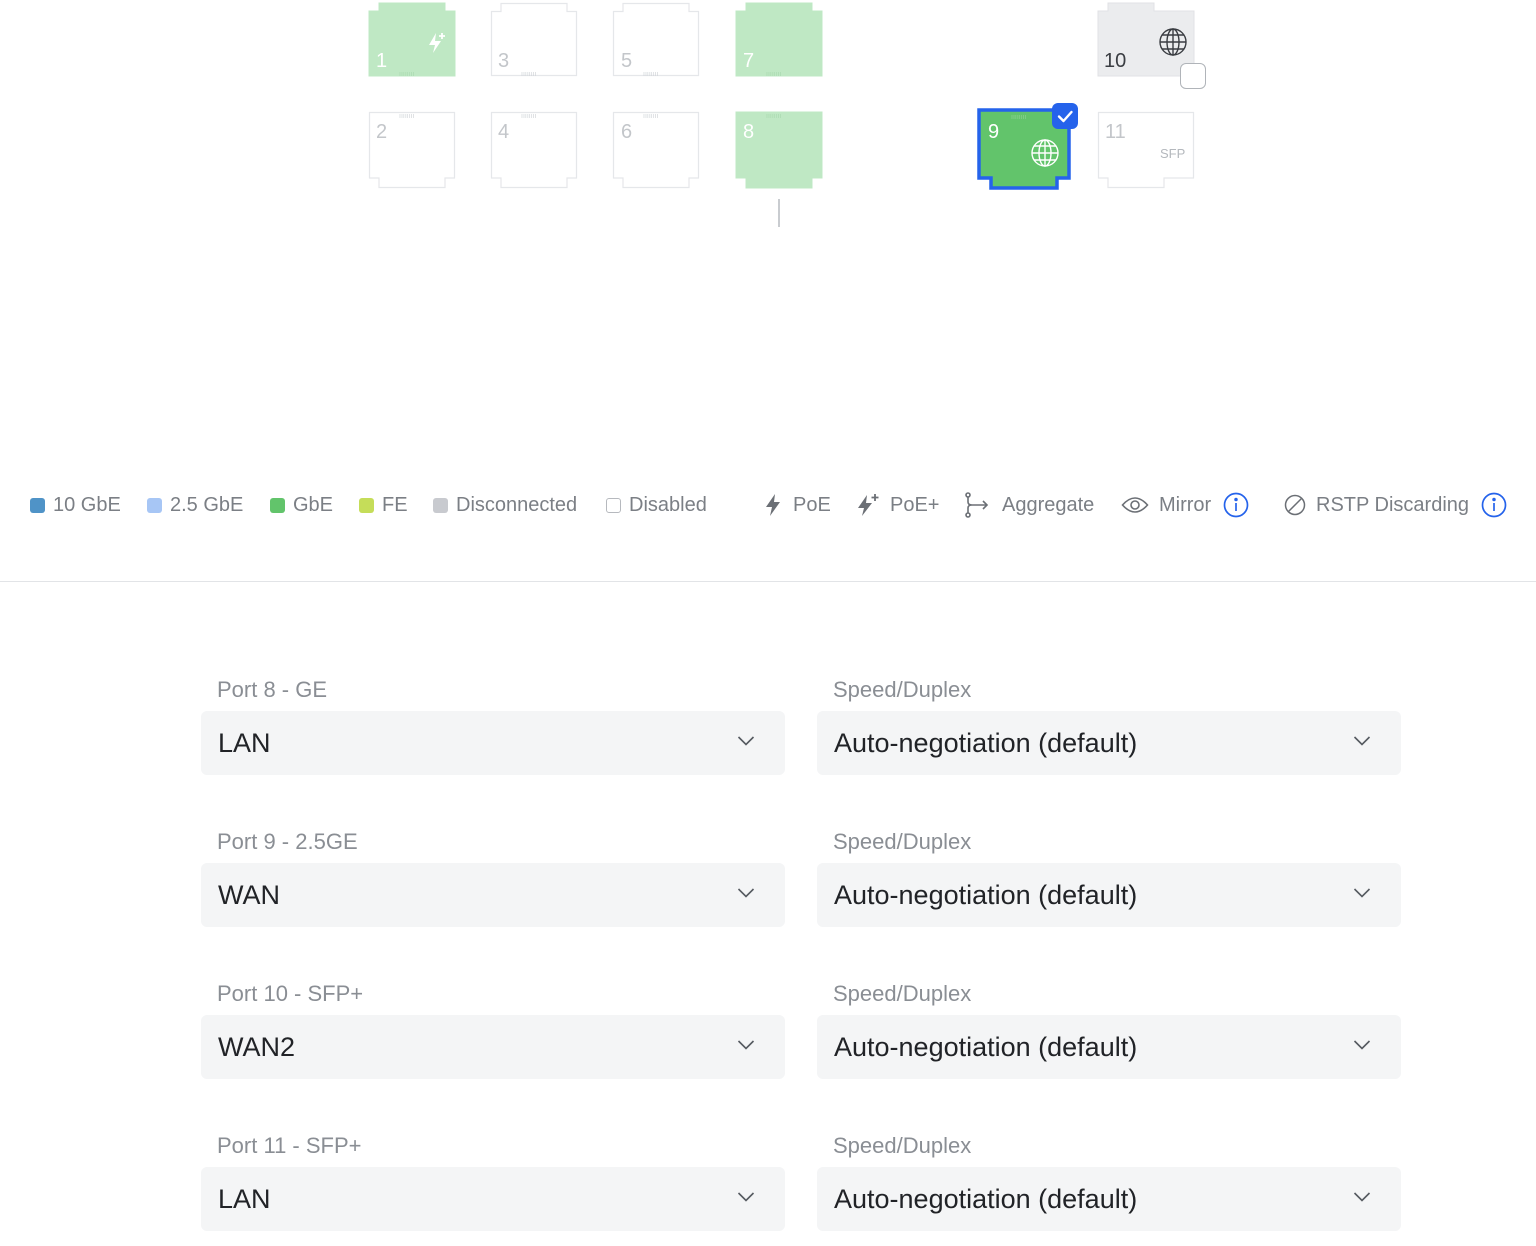 This screenshot has height=1246, width=1536. Describe the element at coordinates (1494, 505) in the screenshot. I see `rstp-info-icon` at that location.